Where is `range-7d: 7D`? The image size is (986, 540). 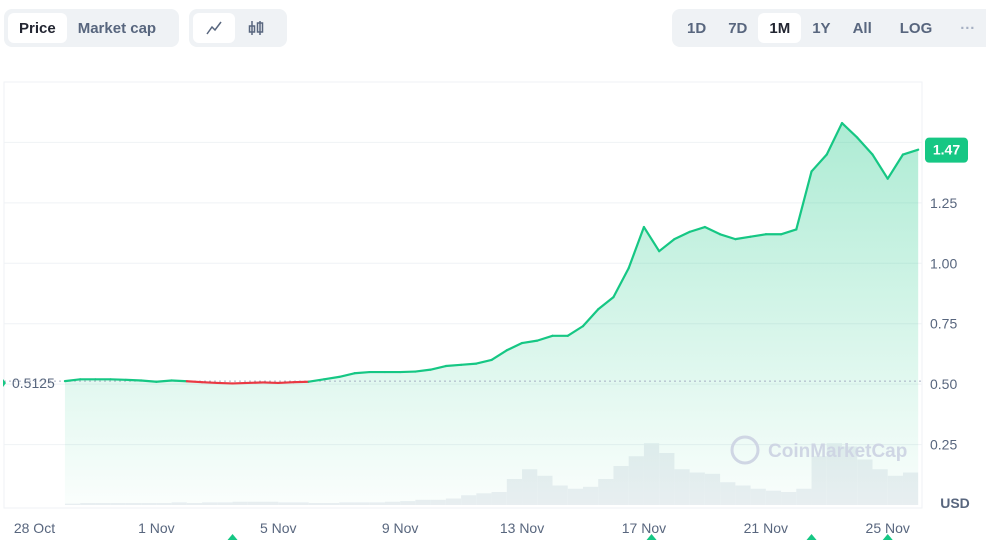 range-7d: 7D is located at coordinates (738, 28).